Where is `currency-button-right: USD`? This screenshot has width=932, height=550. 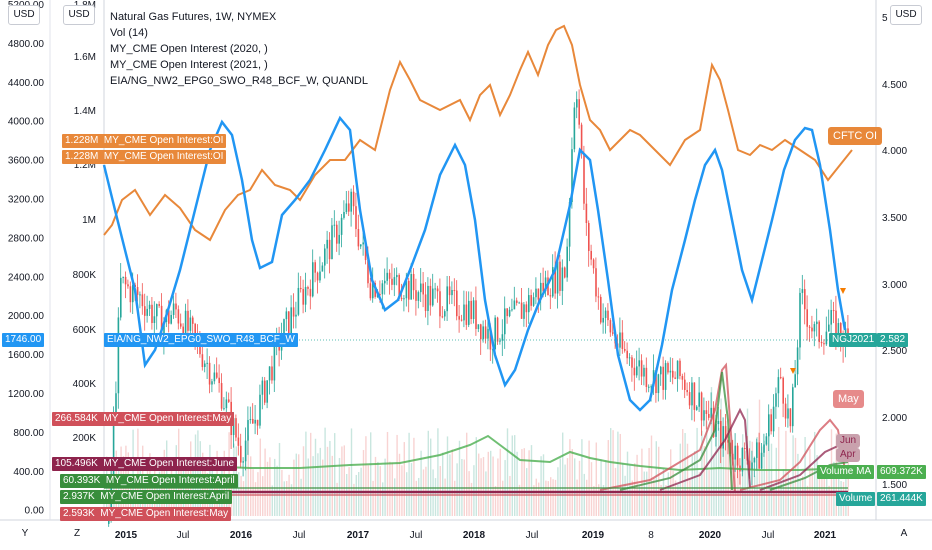
currency-button-right: USD is located at coordinates (906, 15).